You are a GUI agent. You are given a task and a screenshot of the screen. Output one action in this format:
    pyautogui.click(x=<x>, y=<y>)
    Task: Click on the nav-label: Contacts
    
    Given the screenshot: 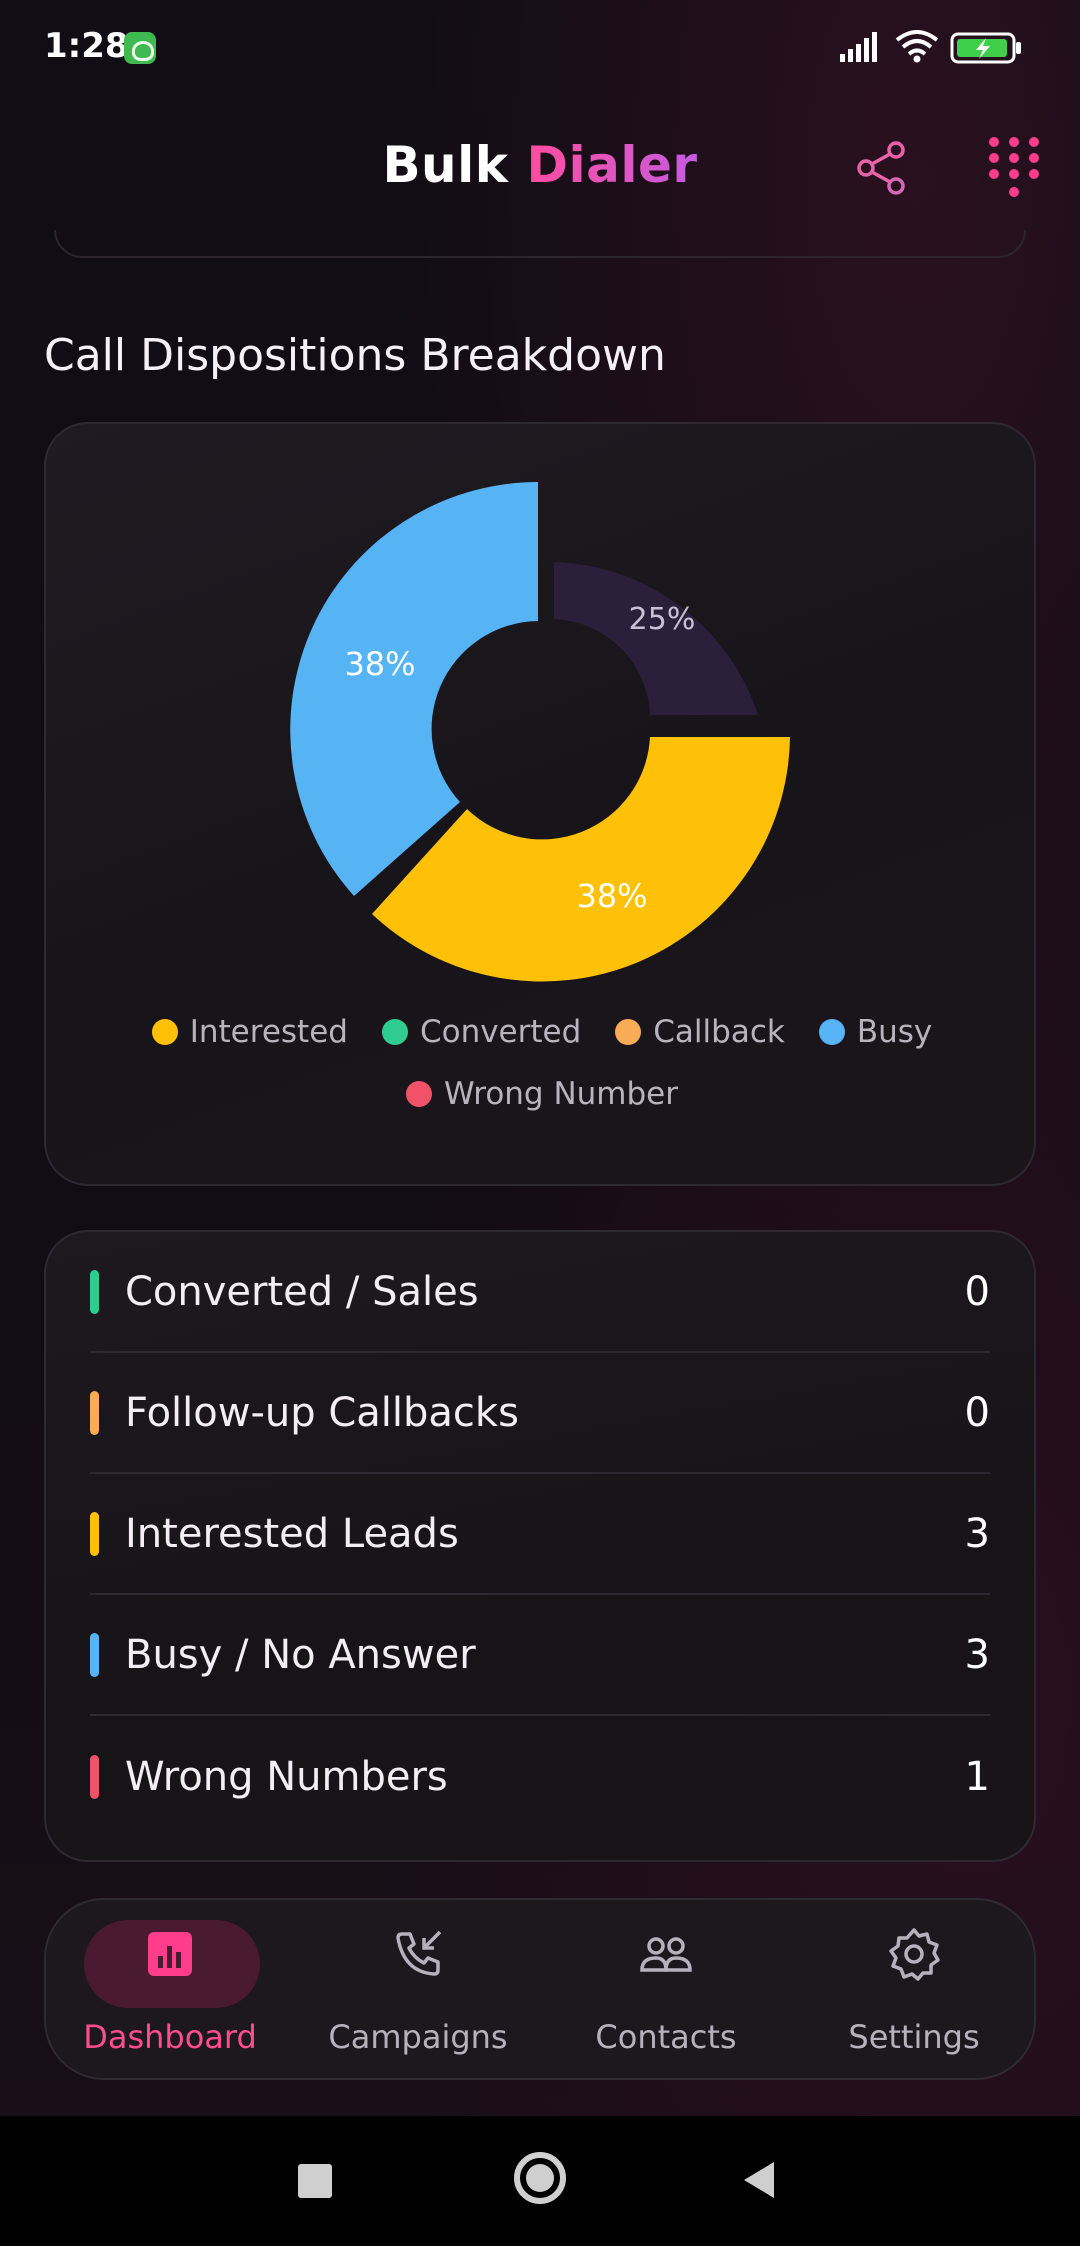 What is the action you would take?
    pyautogui.click(x=666, y=2037)
    